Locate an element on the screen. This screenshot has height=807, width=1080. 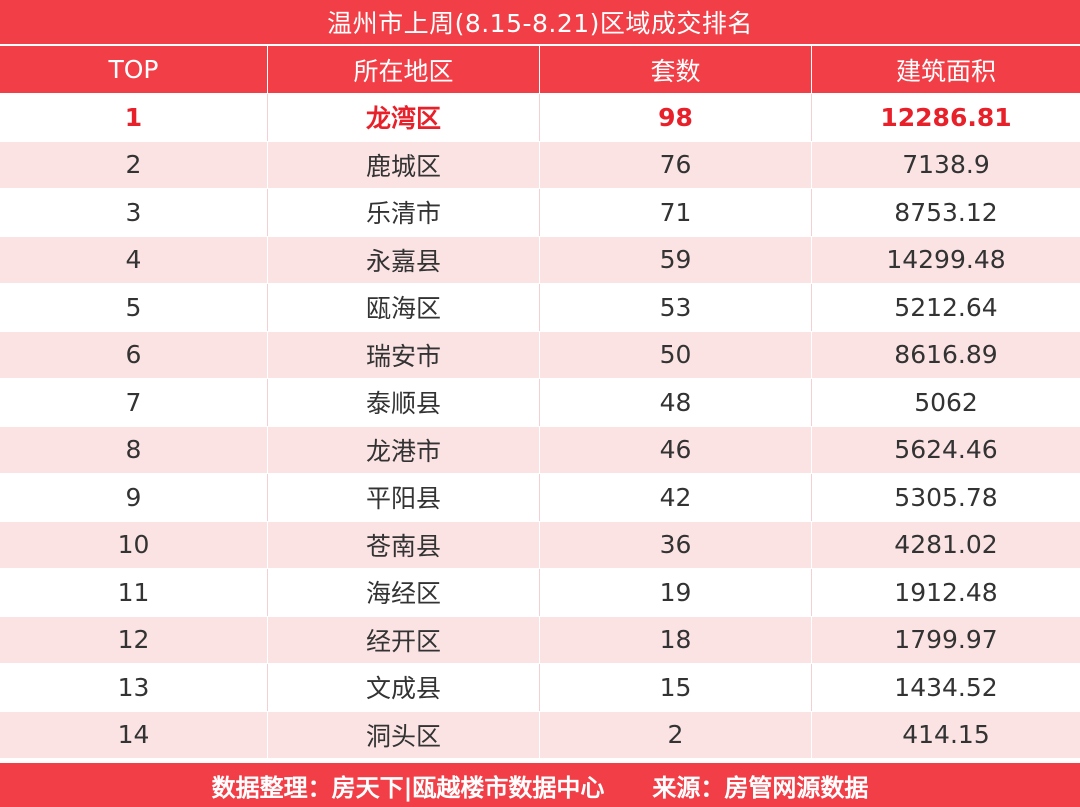
header-units: 套数 is located at coordinates (676, 69).